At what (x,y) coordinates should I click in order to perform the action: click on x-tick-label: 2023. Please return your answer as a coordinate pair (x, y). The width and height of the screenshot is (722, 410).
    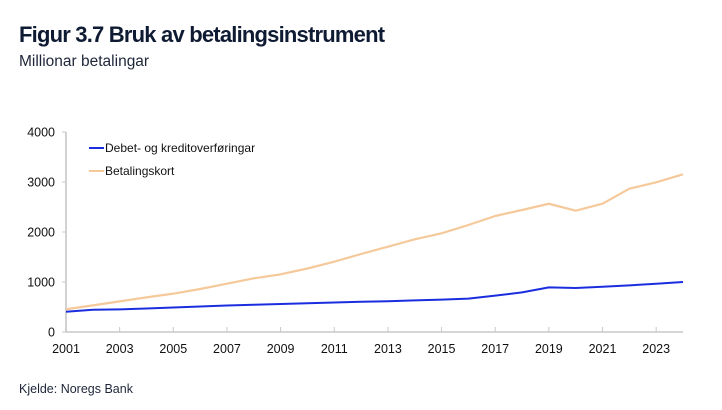
    Looking at the image, I should click on (656, 349).